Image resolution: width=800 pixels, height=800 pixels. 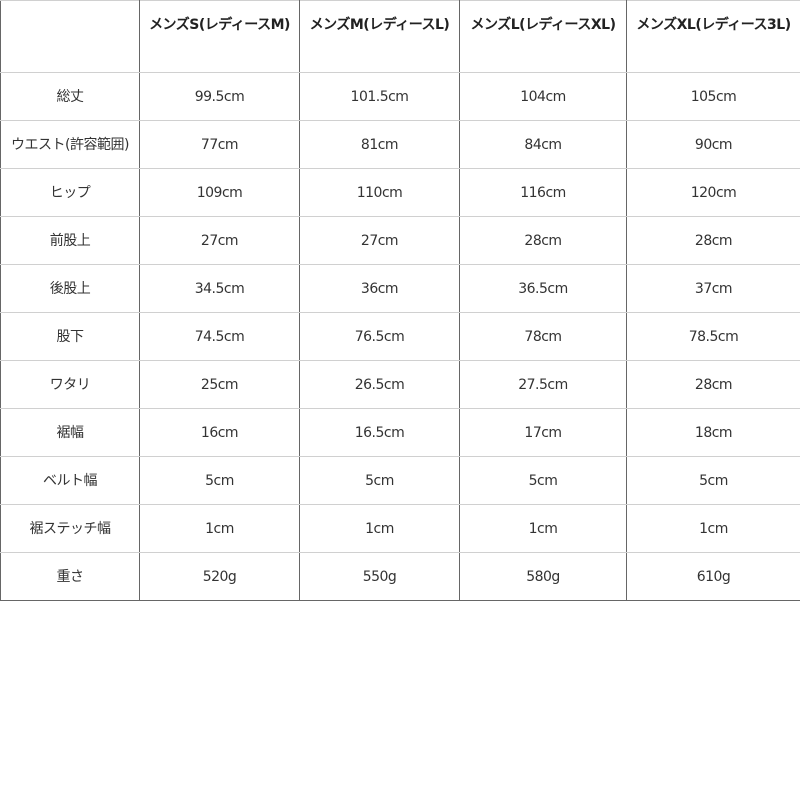 I want to click on size-header: メンズS(レディースM), so click(x=219, y=36).